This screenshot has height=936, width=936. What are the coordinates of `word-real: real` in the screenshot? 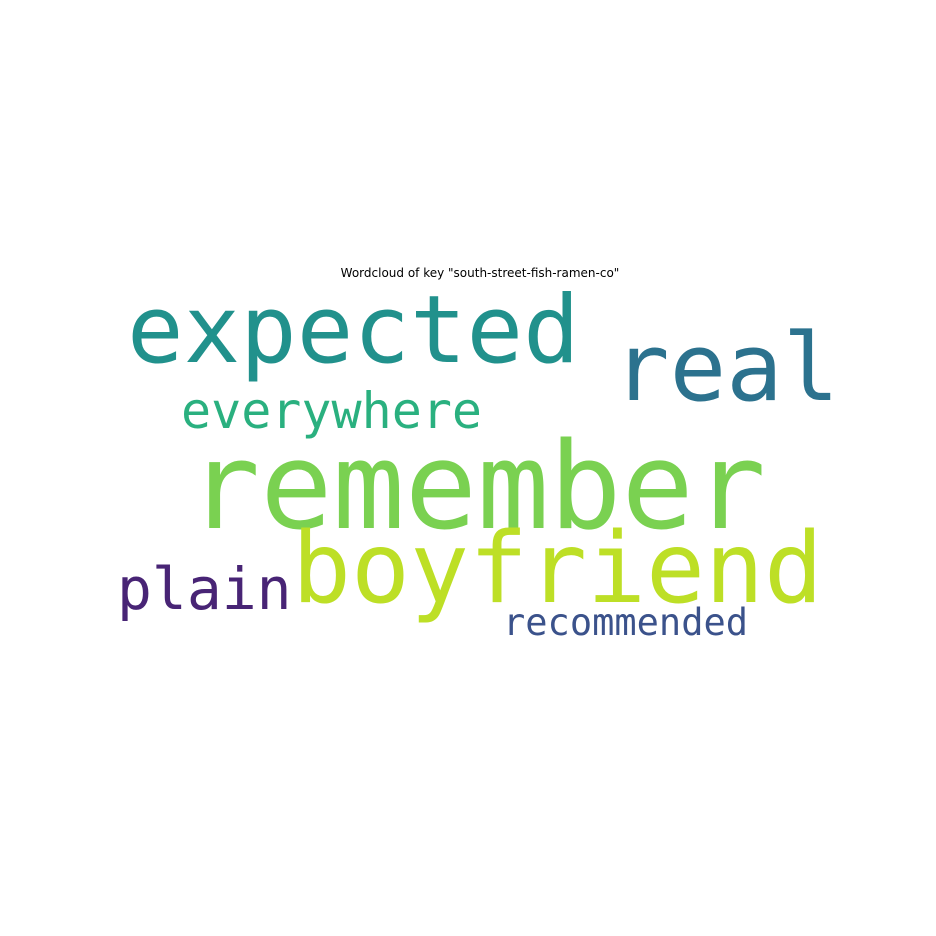 It's located at (726, 368).